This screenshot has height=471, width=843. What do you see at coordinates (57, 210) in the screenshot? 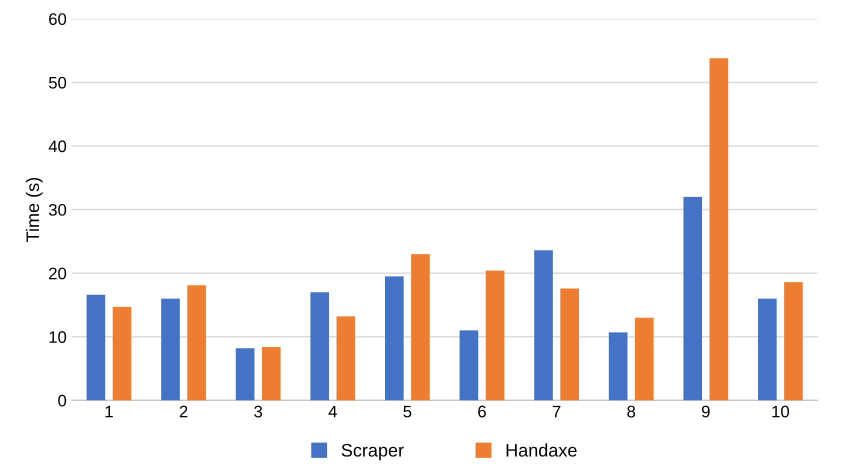
I see `y-tick-label: 30` at bounding box center [57, 210].